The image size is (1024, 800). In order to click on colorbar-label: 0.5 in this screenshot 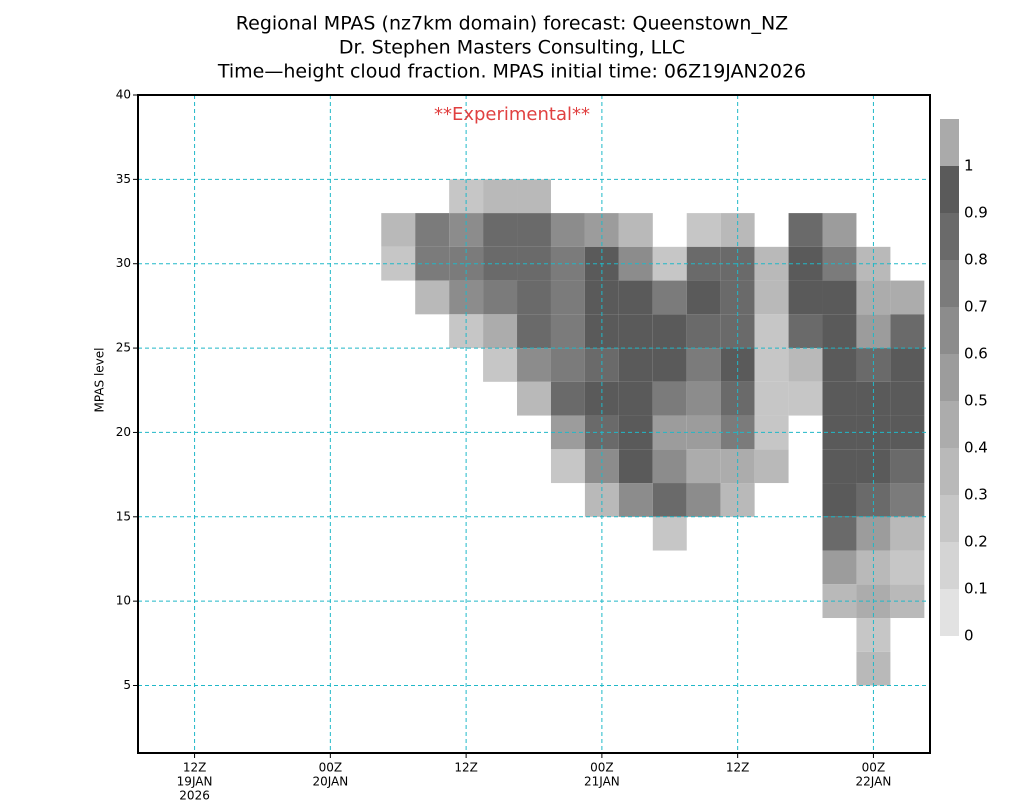, I will do `click(976, 401)`.